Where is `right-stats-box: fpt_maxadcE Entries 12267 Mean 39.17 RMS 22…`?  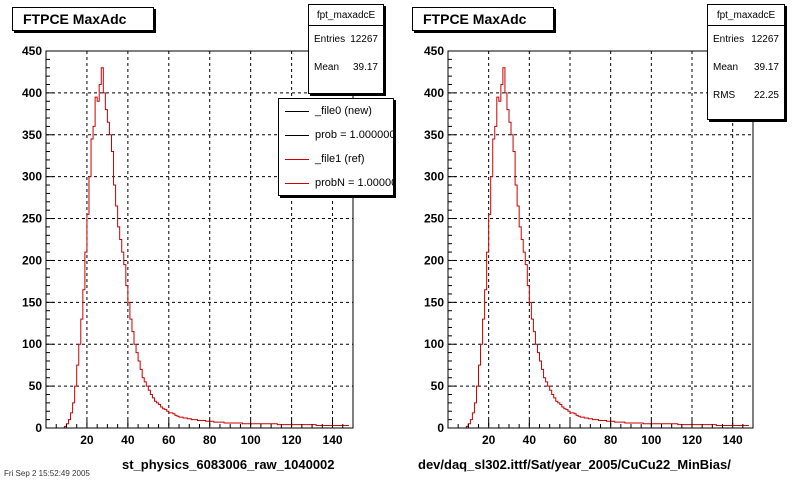
right-stats-box: fpt_maxadcE Entries 12267 Mean 39.17 RMS 22… is located at coordinates (746, 62).